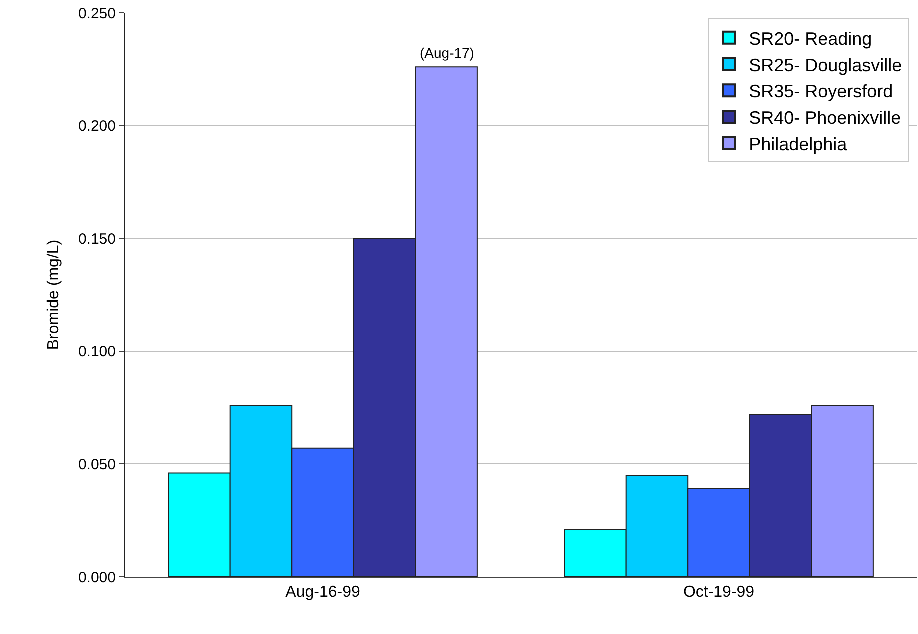  What do you see at coordinates (97, 352) in the screenshot?
I see `y-tick-label: 0.100` at bounding box center [97, 352].